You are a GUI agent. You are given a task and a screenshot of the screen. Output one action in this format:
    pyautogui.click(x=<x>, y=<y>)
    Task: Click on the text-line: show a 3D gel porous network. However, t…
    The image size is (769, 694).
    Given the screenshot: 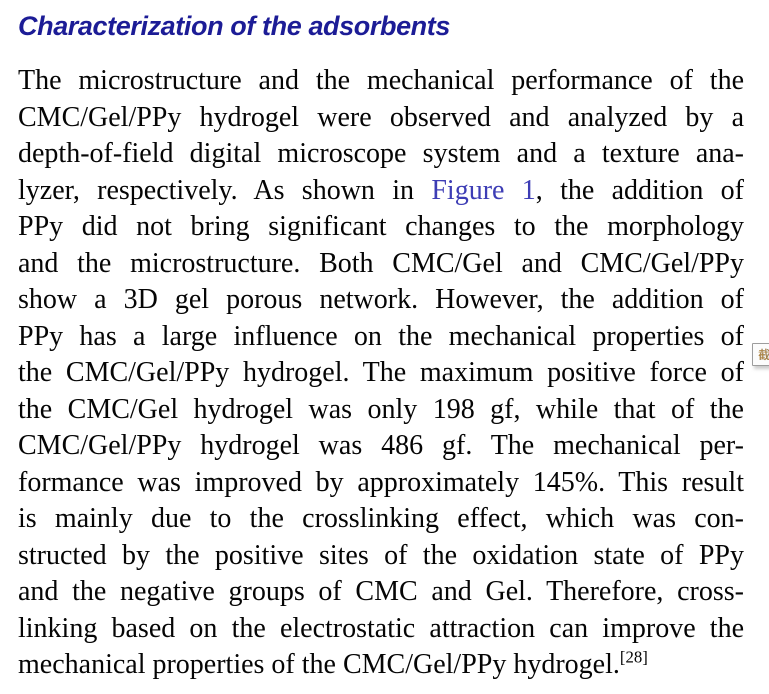 What is the action you would take?
    pyautogui.click(x=381, y=300)
    